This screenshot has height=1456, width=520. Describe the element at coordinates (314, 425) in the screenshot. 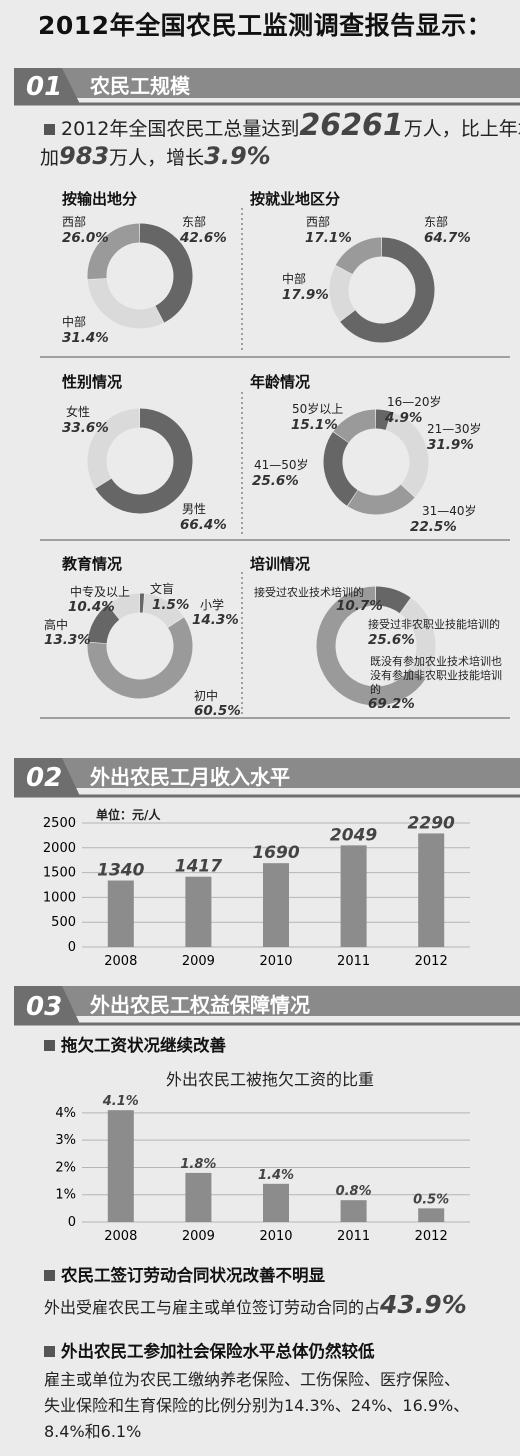

I see `age-50plus-pct: 15.1%` at that location.